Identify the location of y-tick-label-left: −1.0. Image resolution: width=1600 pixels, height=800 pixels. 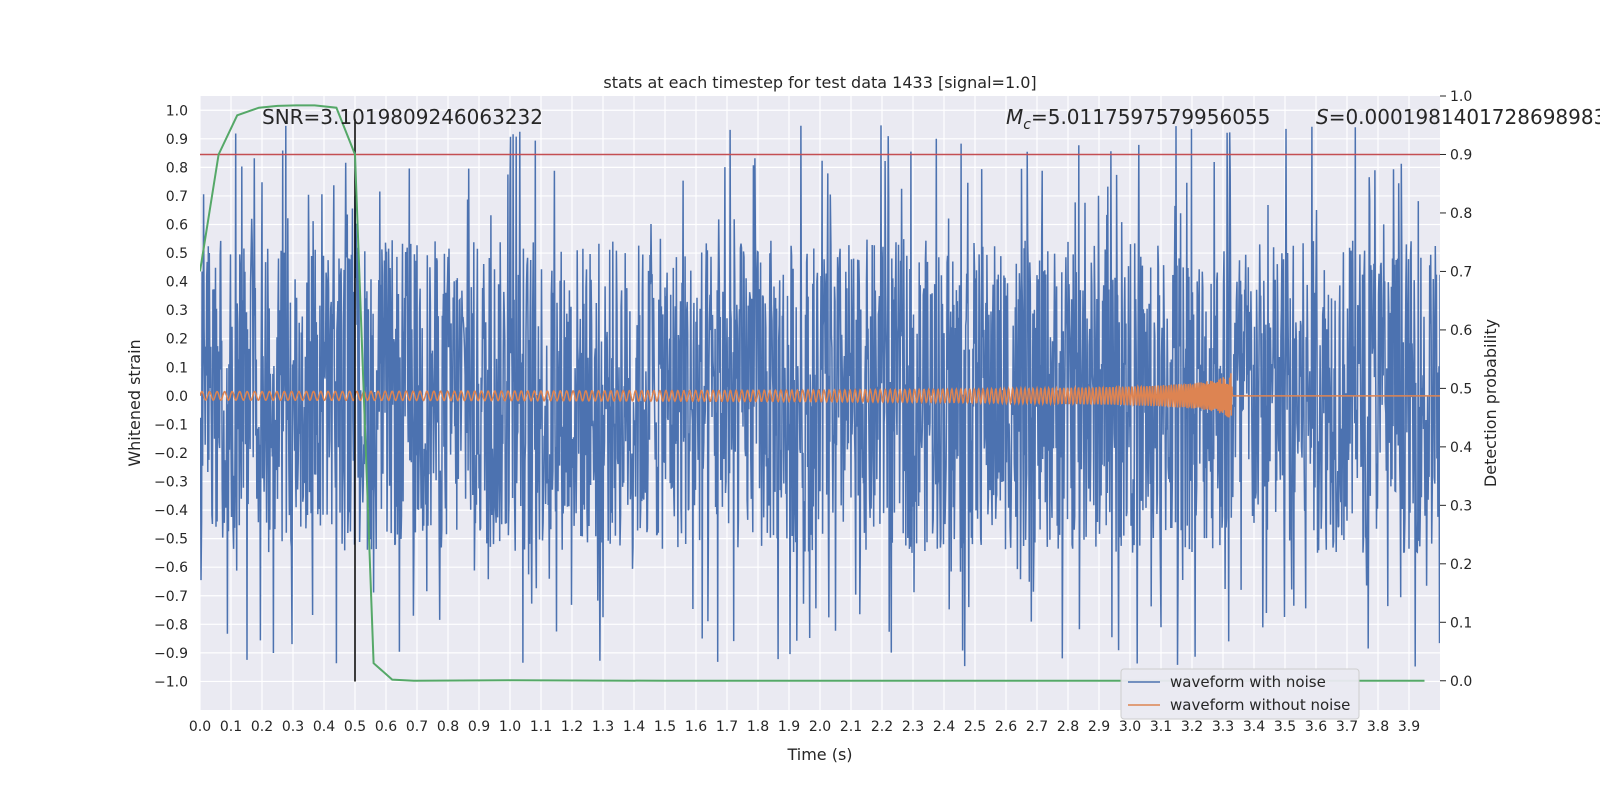
(171, 682).